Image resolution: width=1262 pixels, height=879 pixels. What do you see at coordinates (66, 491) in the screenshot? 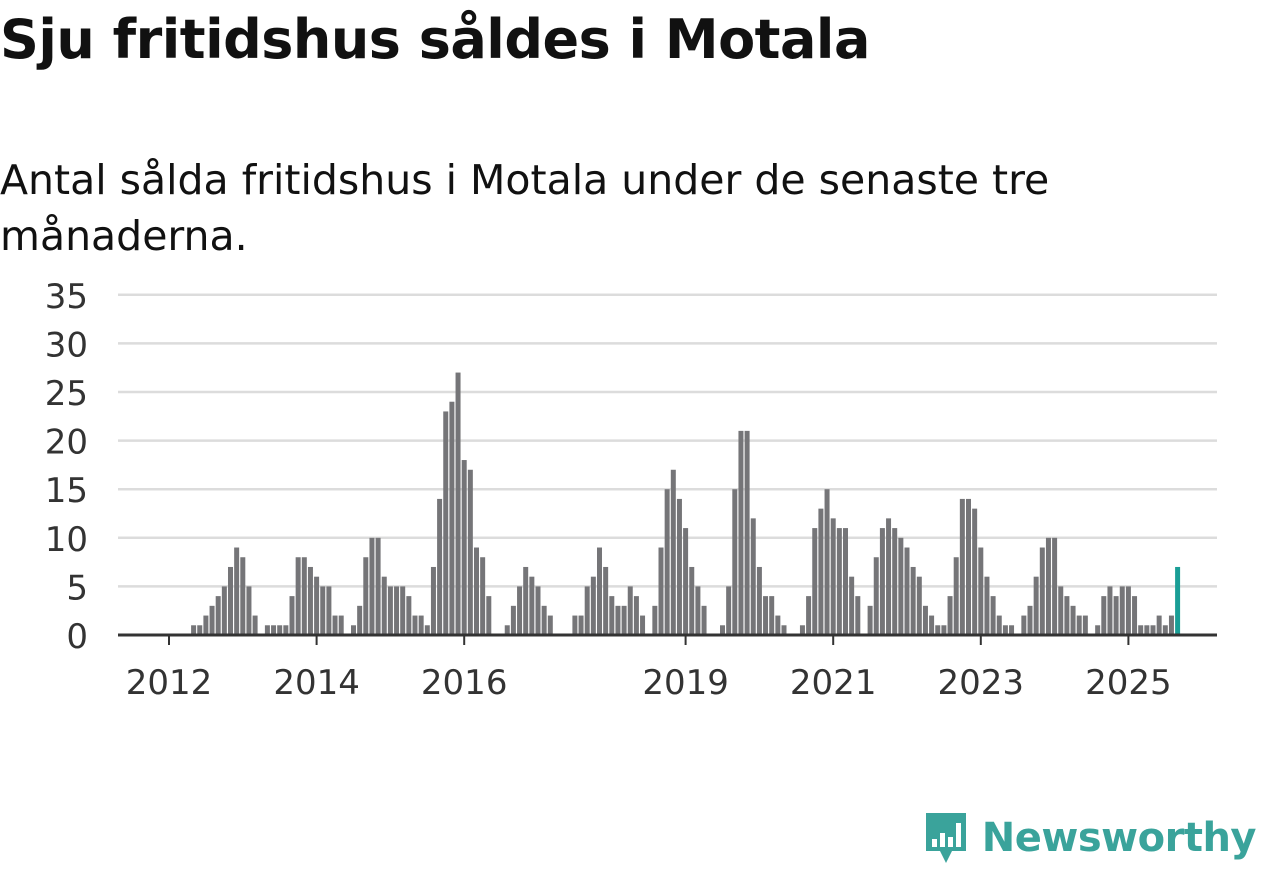
I see `y-tick-label: 15` at bounding box center [66, 491].